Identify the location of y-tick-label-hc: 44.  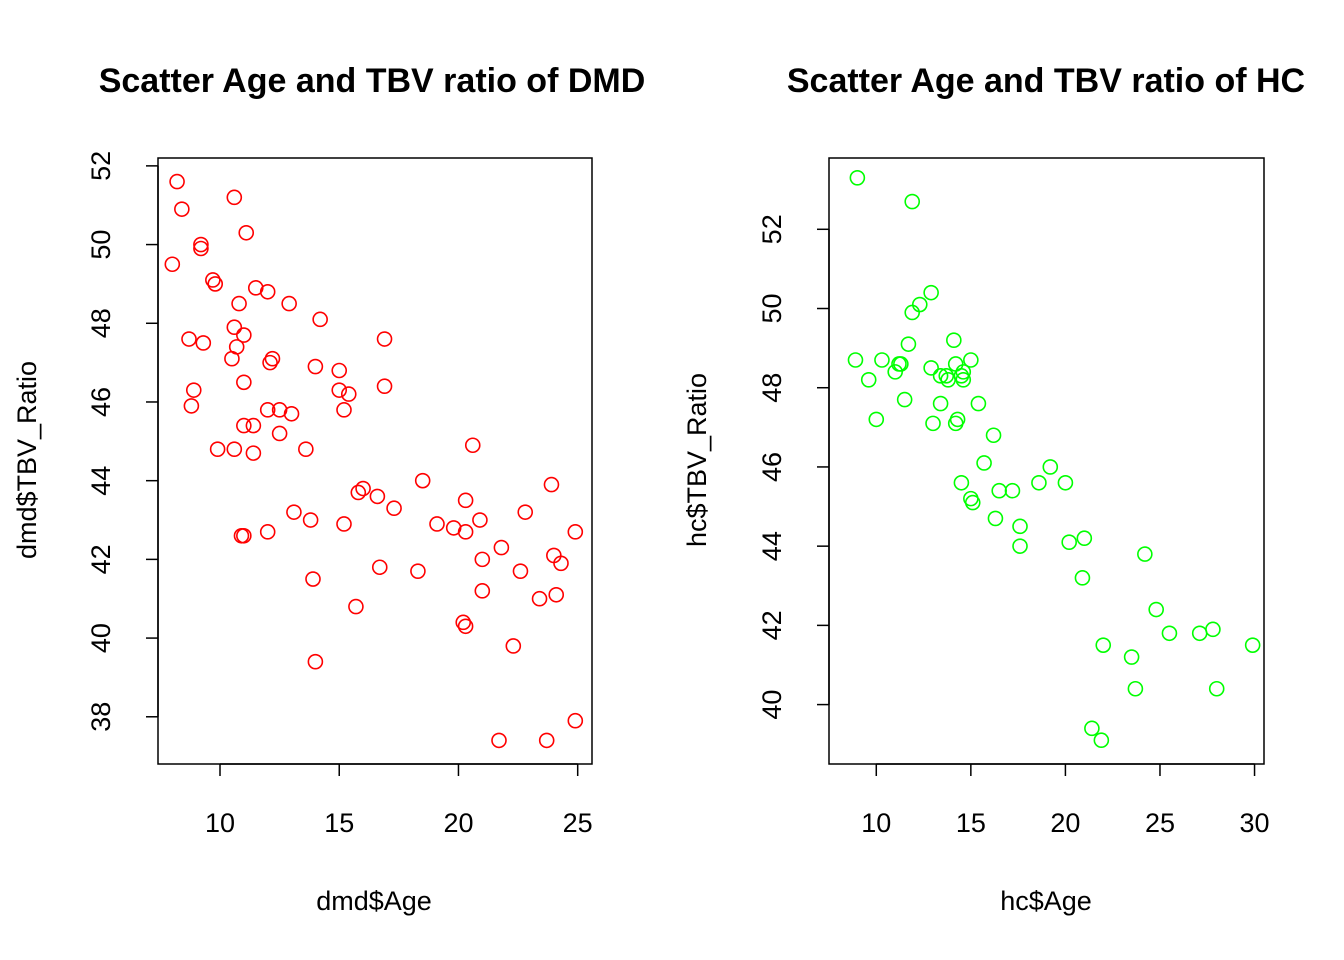
(772, 546).